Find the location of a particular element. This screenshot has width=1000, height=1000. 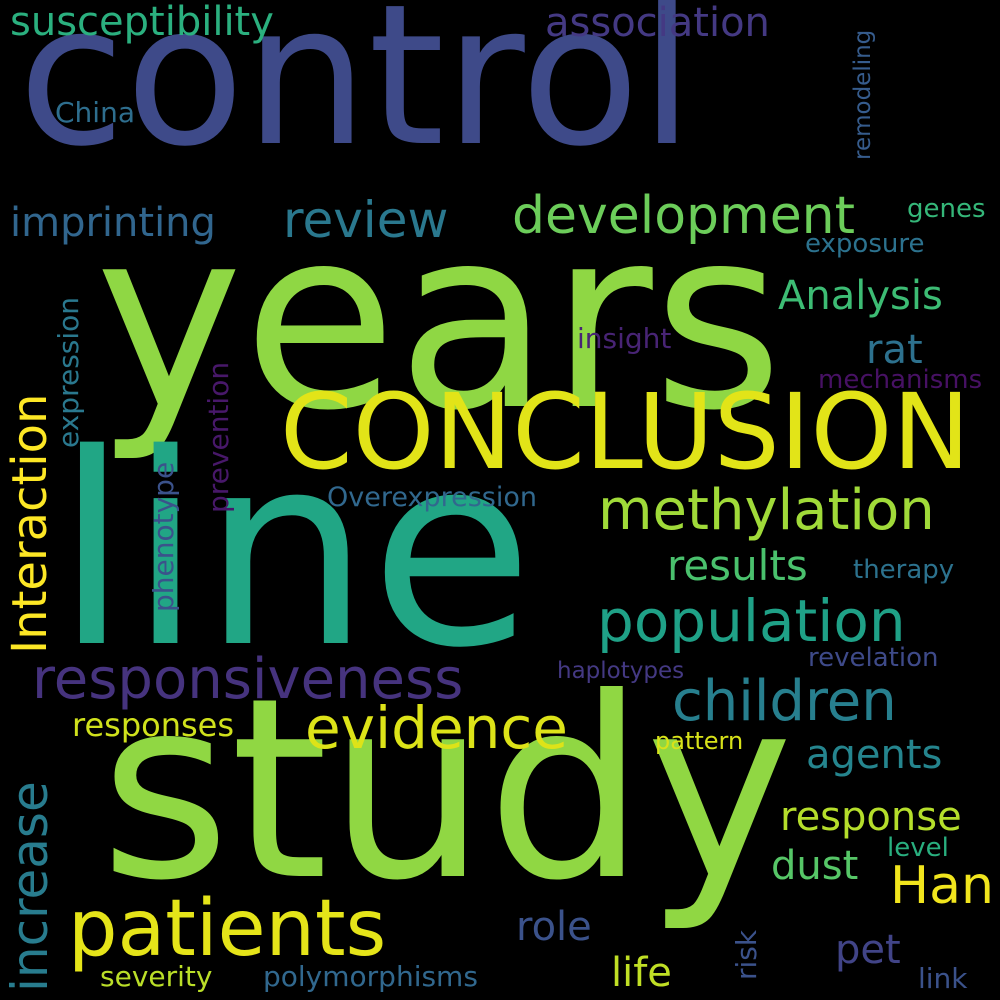

word-haplotypes: haplotypes is located at coordinates (621, 671).